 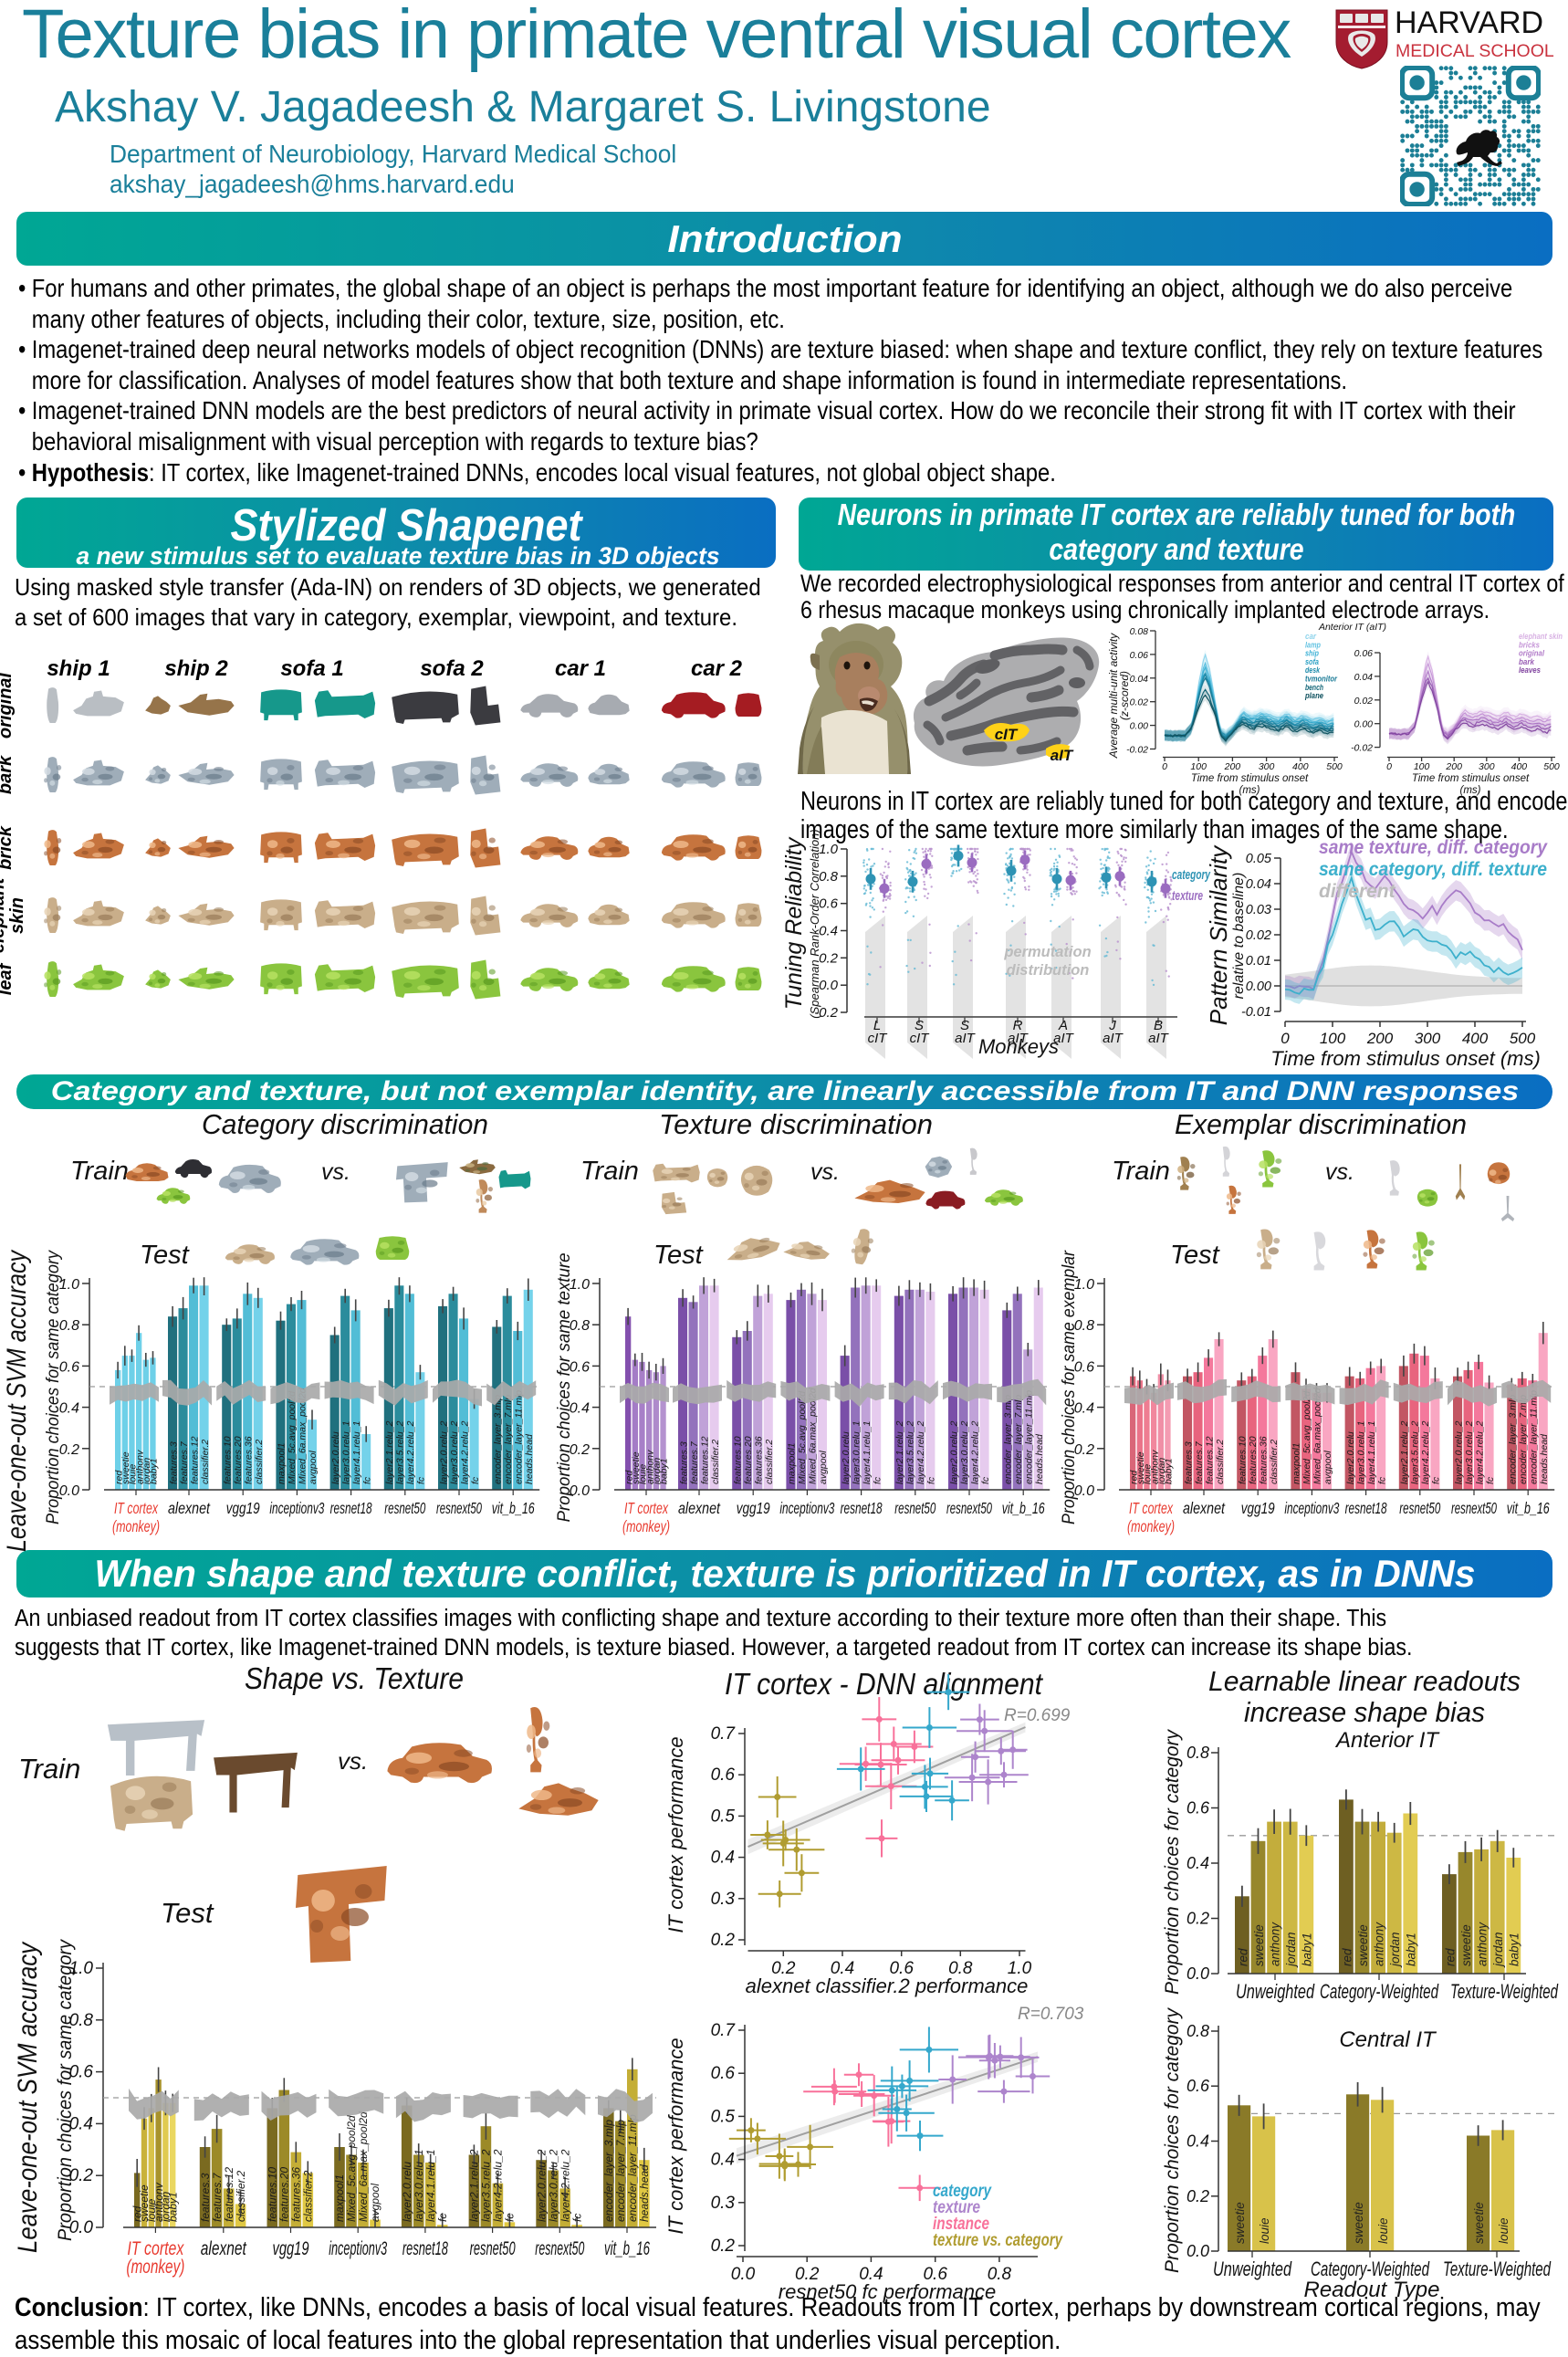 I want to click on svg-text: anthony, so click(x=1276, y=1944).